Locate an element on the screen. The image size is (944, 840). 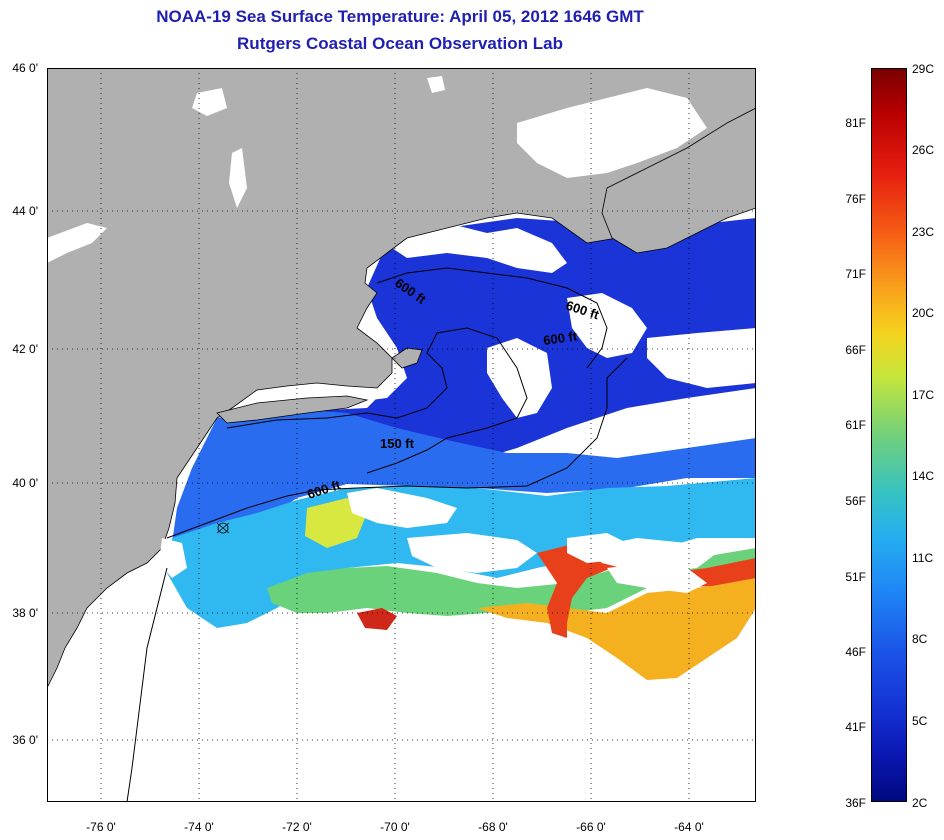
lat-label: 42 0' is located at coordinates (25, 349).